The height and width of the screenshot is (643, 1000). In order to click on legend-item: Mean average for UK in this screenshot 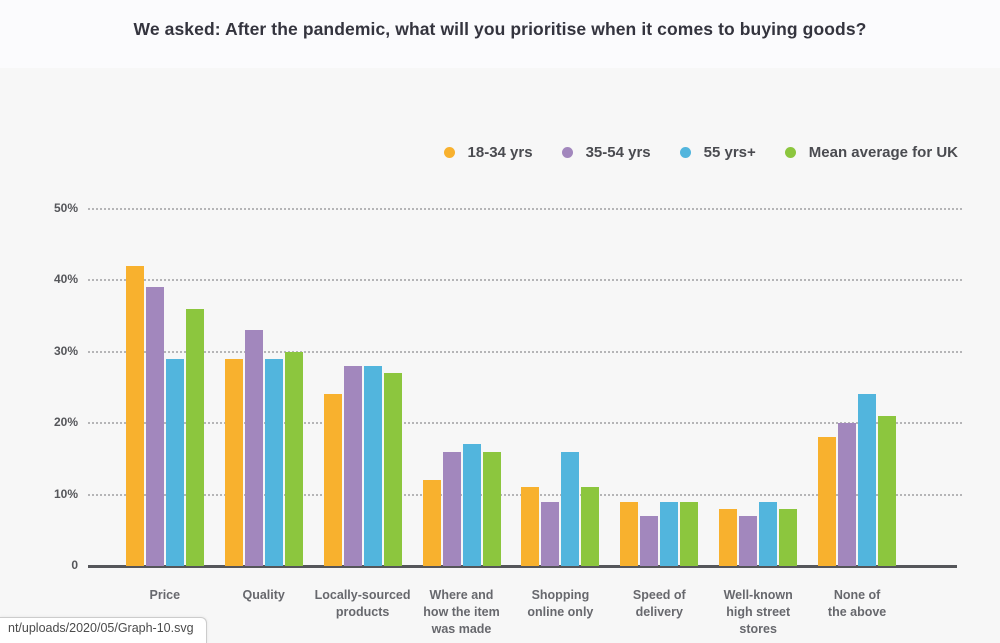, I will do `click(871, 152)`.